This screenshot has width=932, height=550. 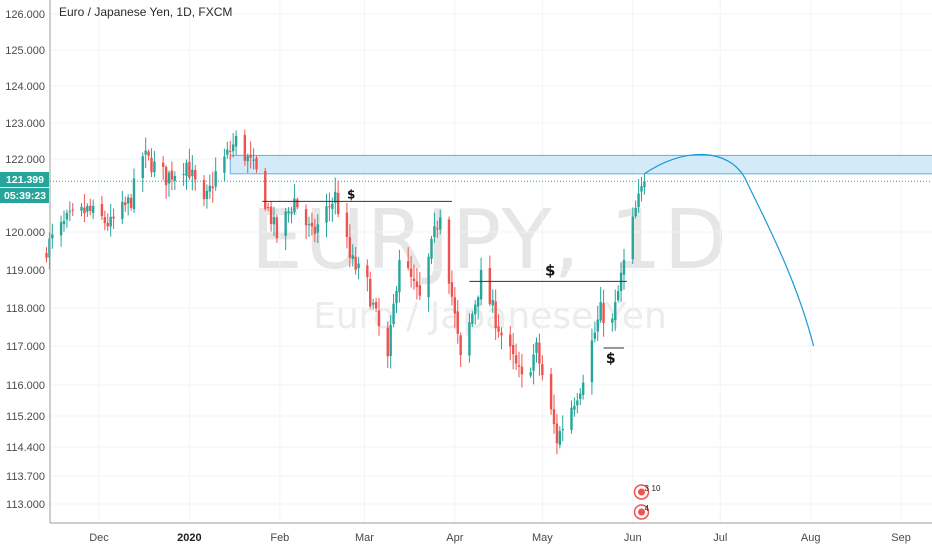 What do you see at coordinates (25, 87) in the screenshot?
I see `y-tick-label: 124.000` at bounding box center [25, 87].